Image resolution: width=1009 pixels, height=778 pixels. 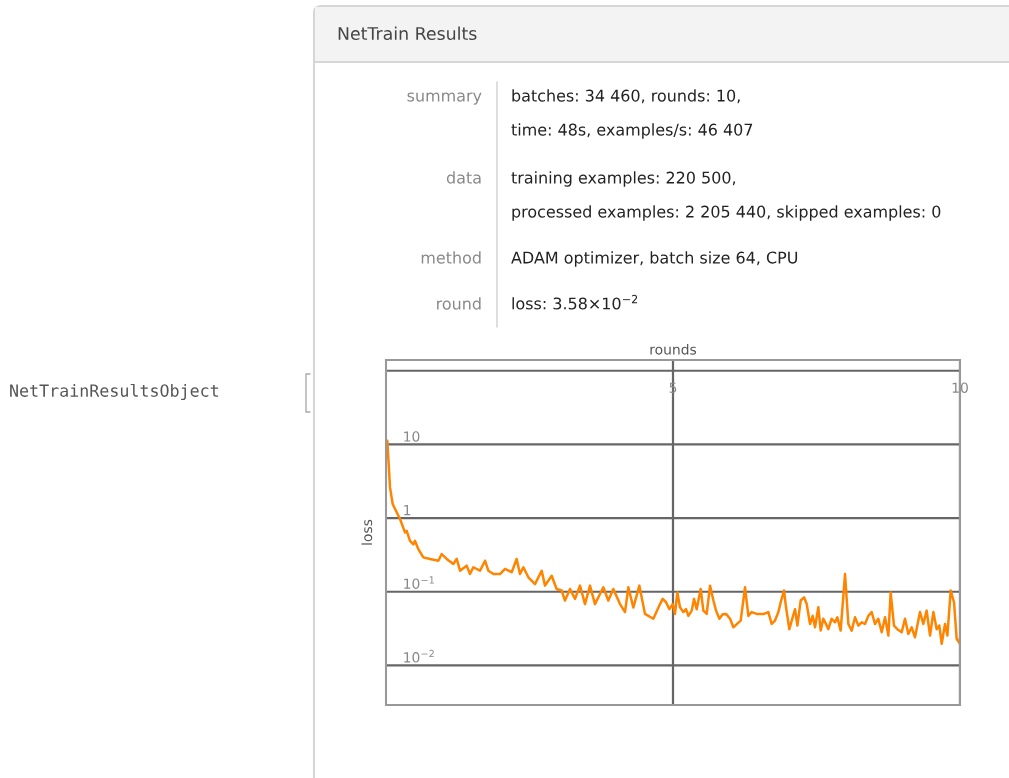 I want to click on text: data, so click(x=463, y=177).